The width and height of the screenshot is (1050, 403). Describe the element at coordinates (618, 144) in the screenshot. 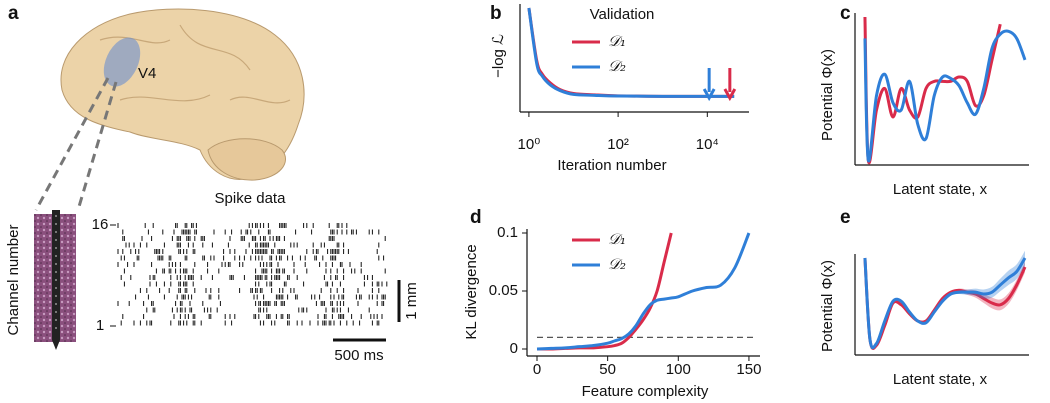

I see `x-tick-label: 10²` at that location.